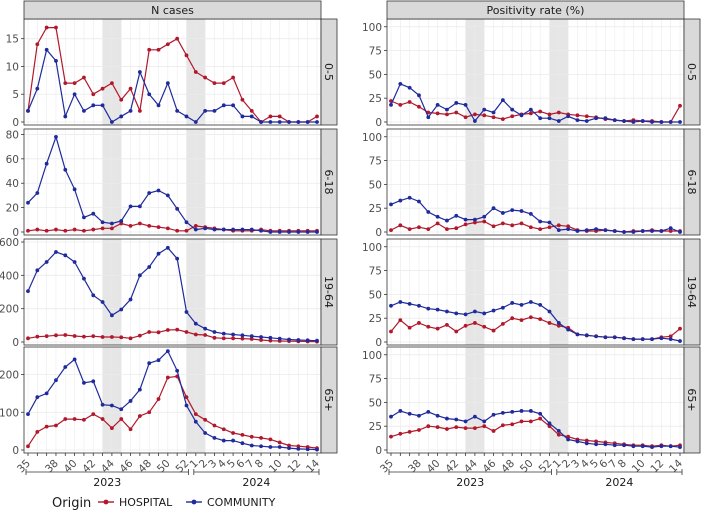 Image resolution: width=702 pixels, height=512 pixels. I want to click on legend-key-point, so click(106, 502).